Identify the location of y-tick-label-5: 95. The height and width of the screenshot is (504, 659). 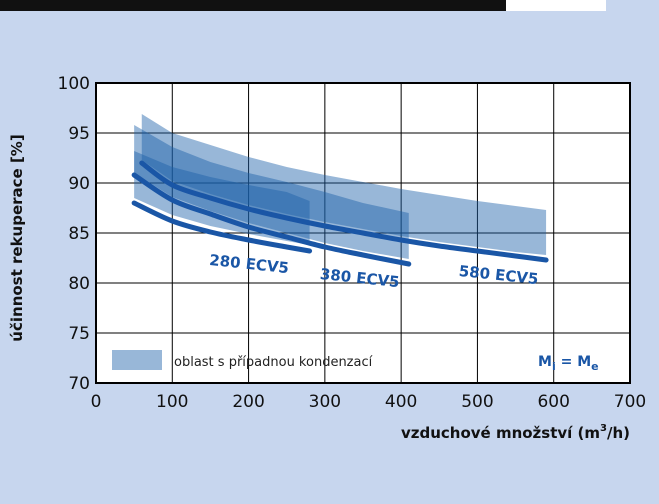
(79, 134).